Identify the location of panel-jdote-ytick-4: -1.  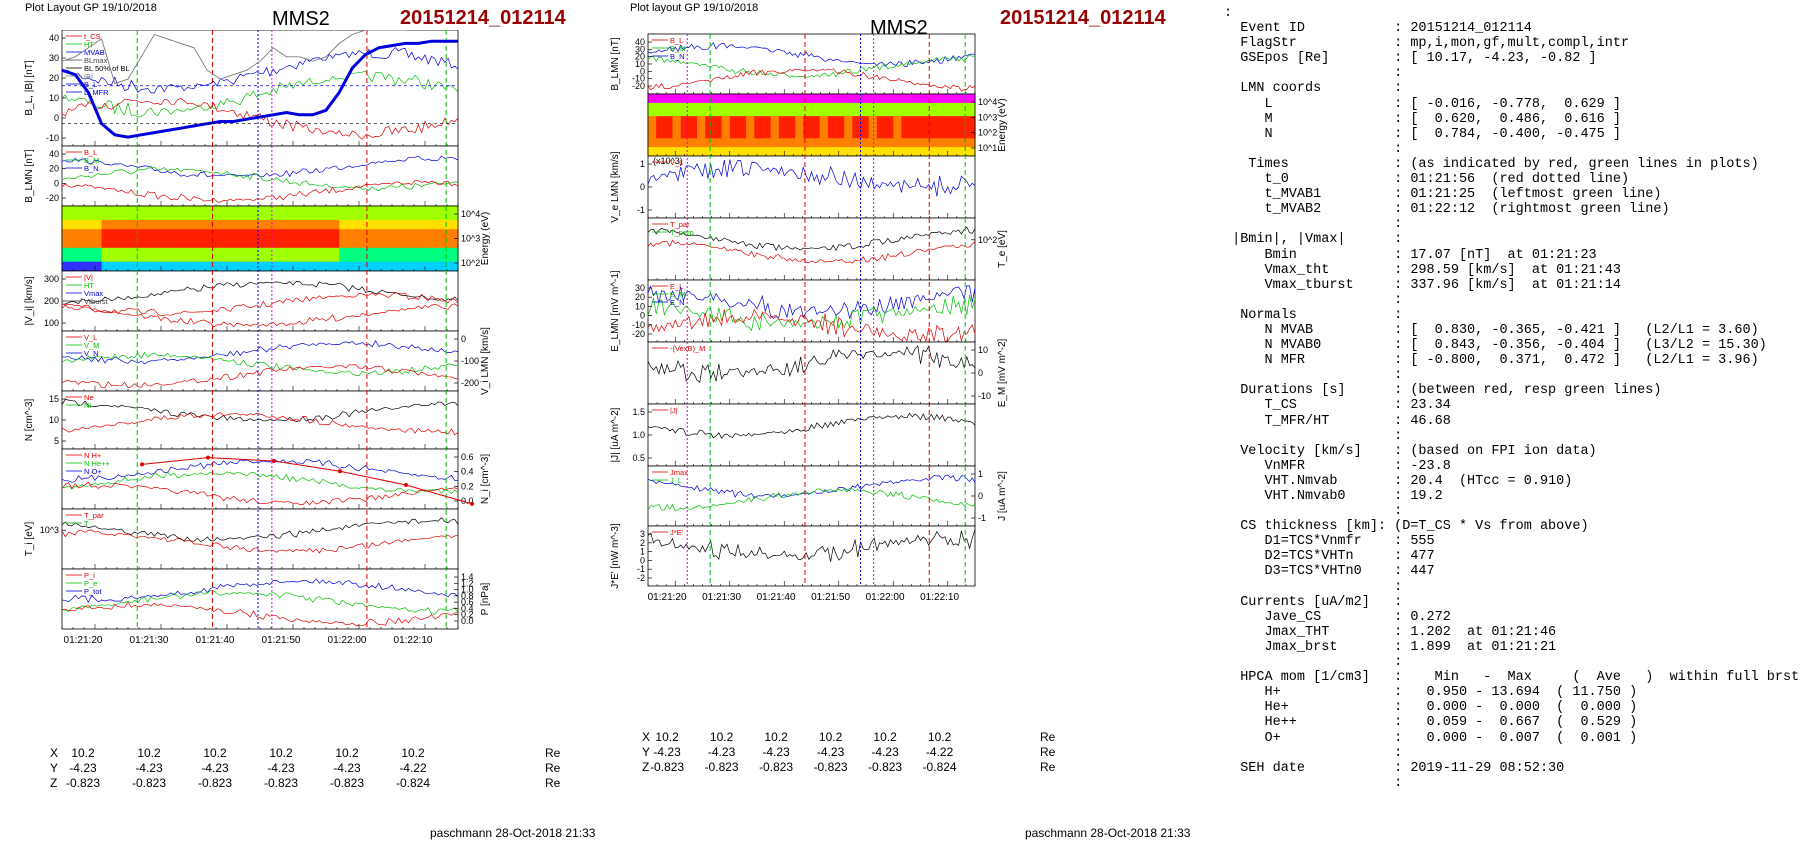
(641, 569).